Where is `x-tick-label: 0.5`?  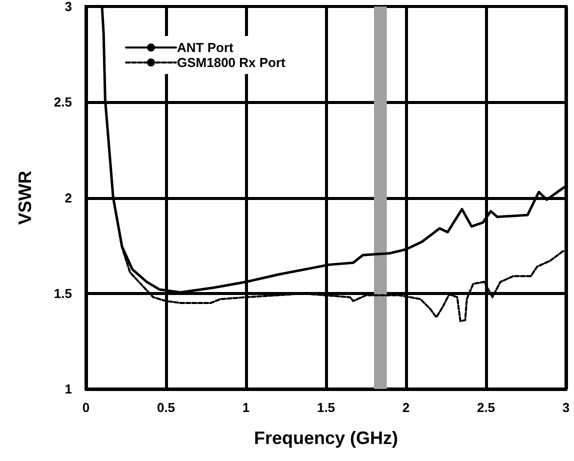
x-tick-label: 0.5 is located at coordinates (166, 407).